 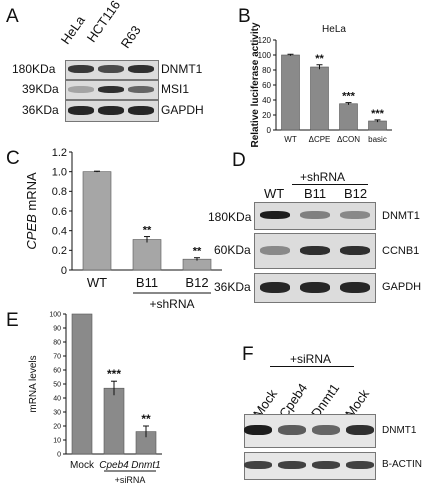 I want to click on chart-e-cat-label-0: Mock, so click(x=82, y=465).